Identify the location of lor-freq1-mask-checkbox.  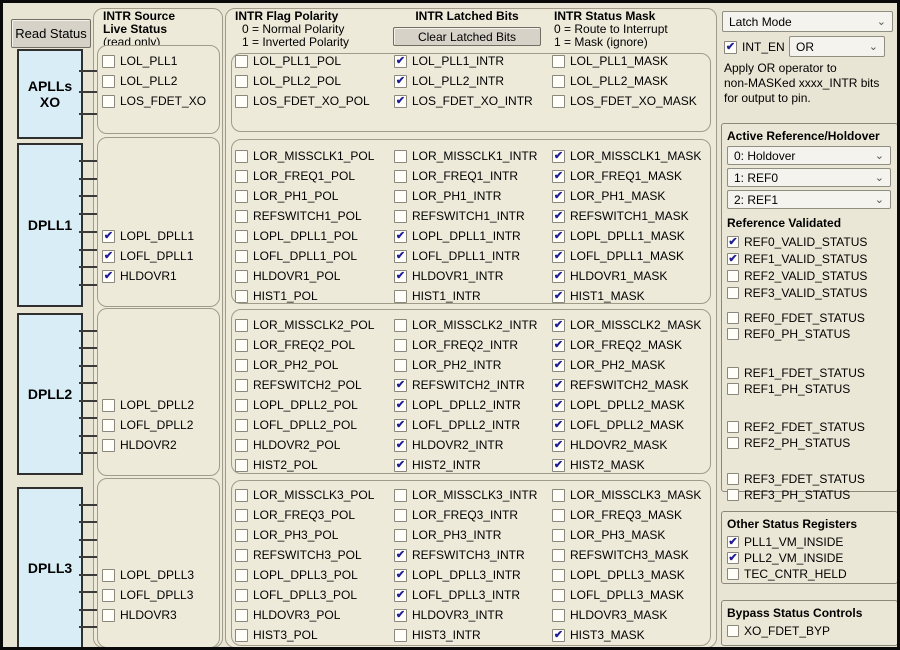
(558, 176).